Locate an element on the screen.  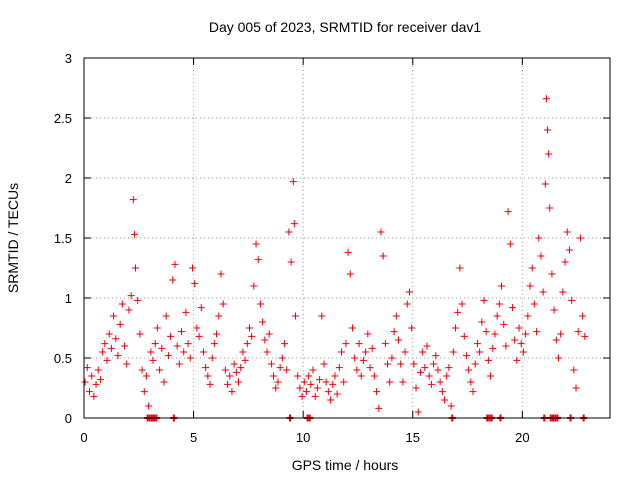
x-axis-title: GPS time / hours is located at coordinates (345, 465).